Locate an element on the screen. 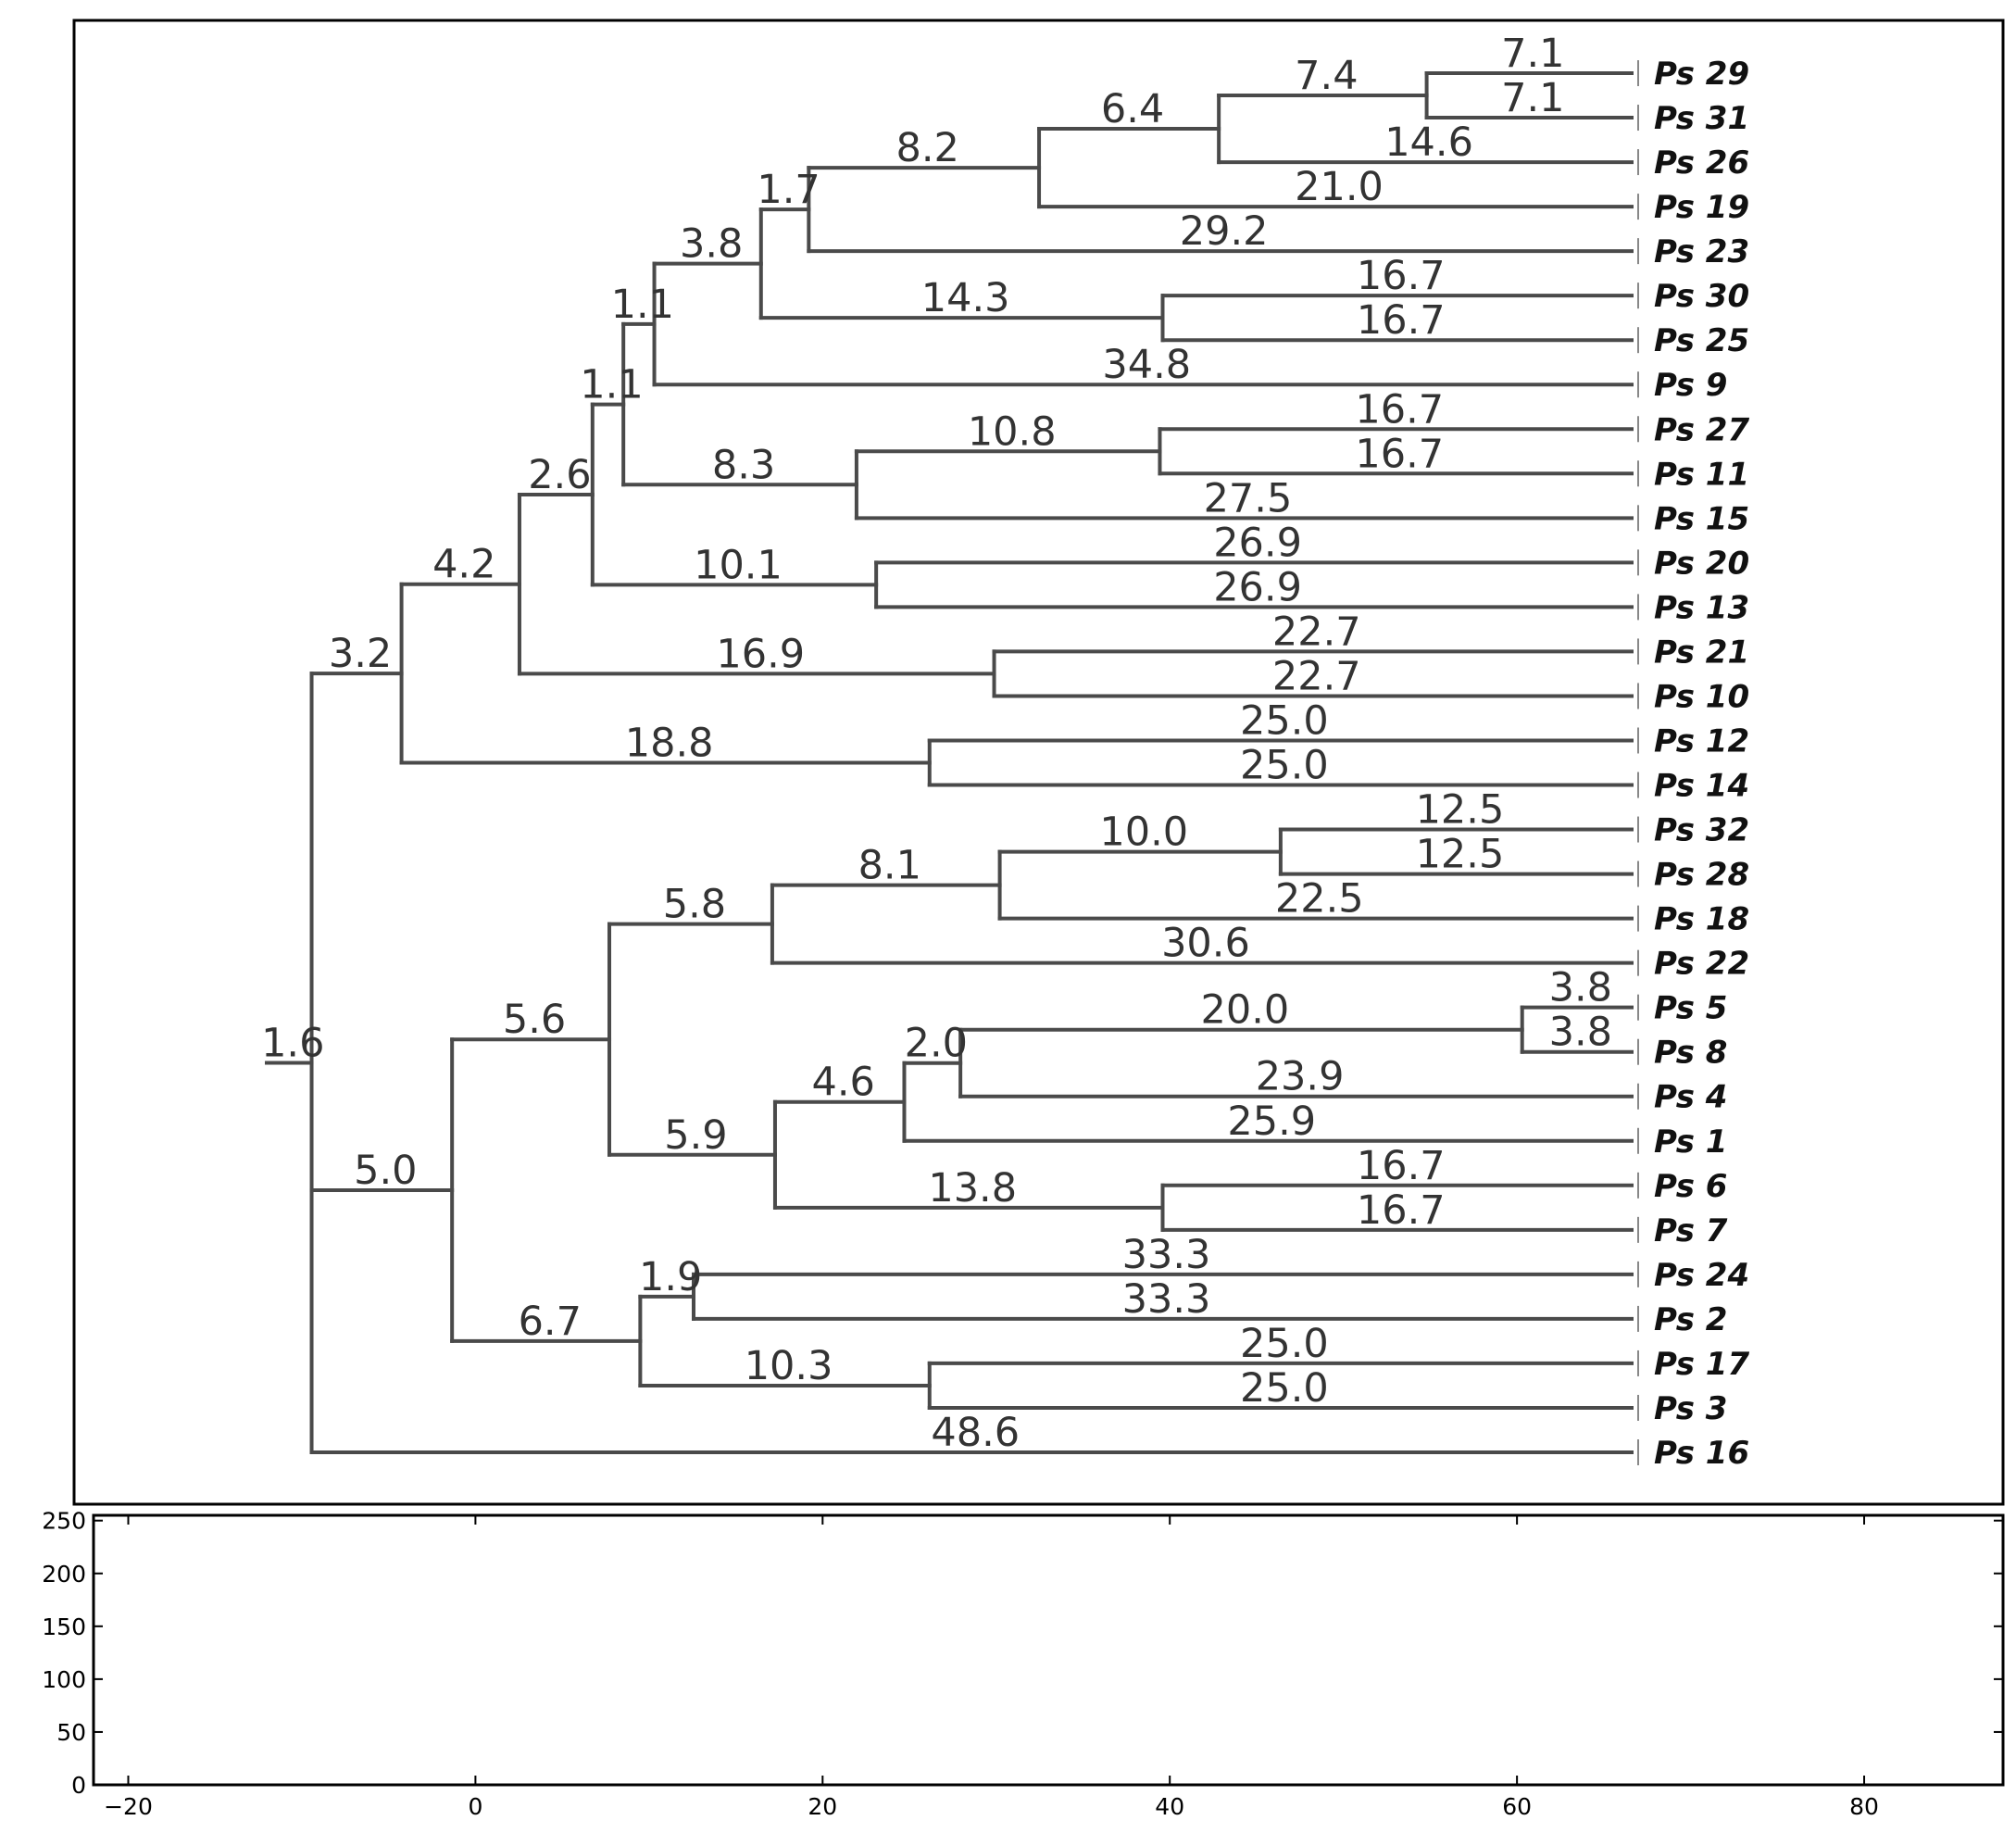 This screenshot has height=1833, width=2016. leaf-label: Ps 15 is located at coordinates (1701, 518).